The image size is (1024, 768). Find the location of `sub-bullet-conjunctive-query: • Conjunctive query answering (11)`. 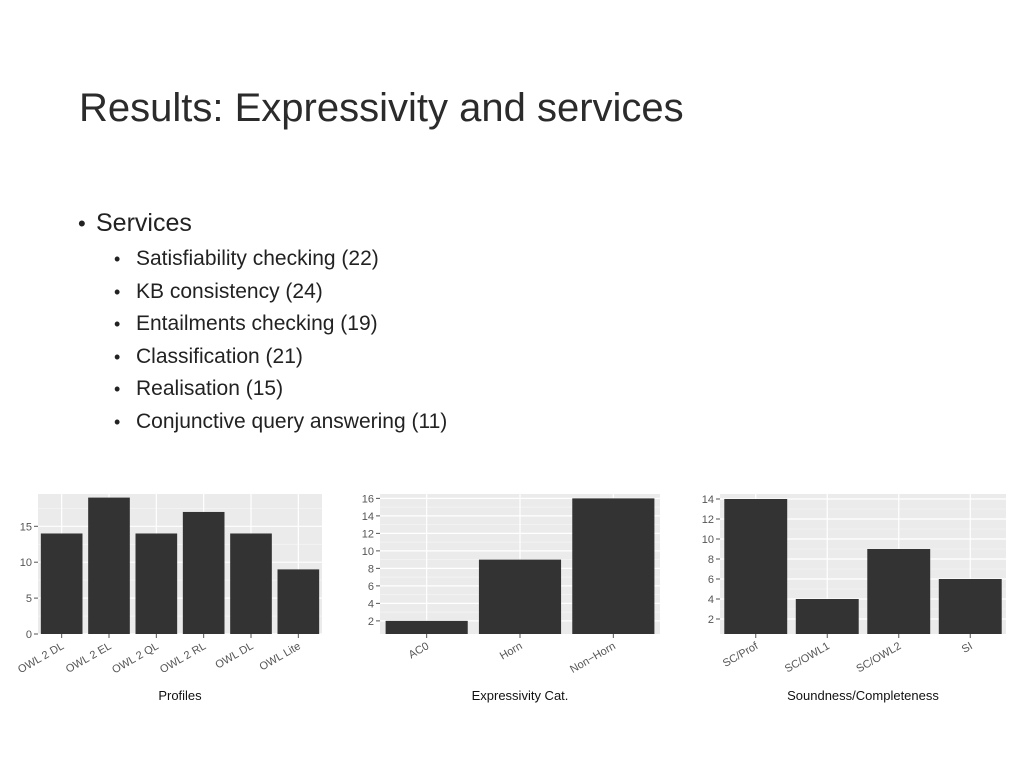

sub-bullet-conjunctive-query: • Conjunctive query answering (11) is located at coordinates (280, 422).